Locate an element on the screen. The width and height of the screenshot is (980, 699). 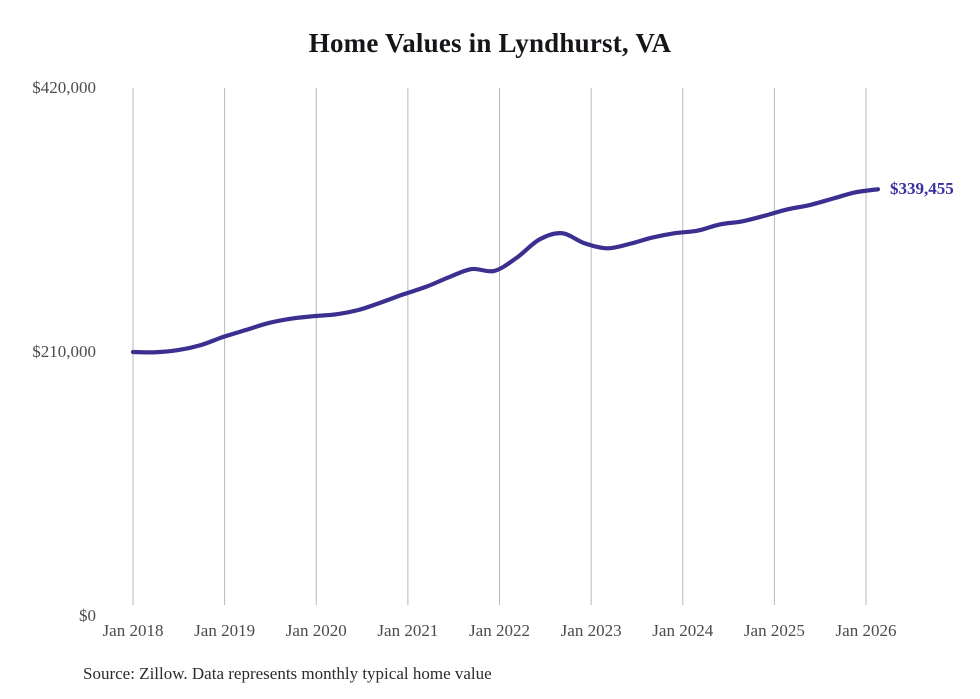
x-axis-tick-label: Jan 2023 is located at coordinates (591, 630).